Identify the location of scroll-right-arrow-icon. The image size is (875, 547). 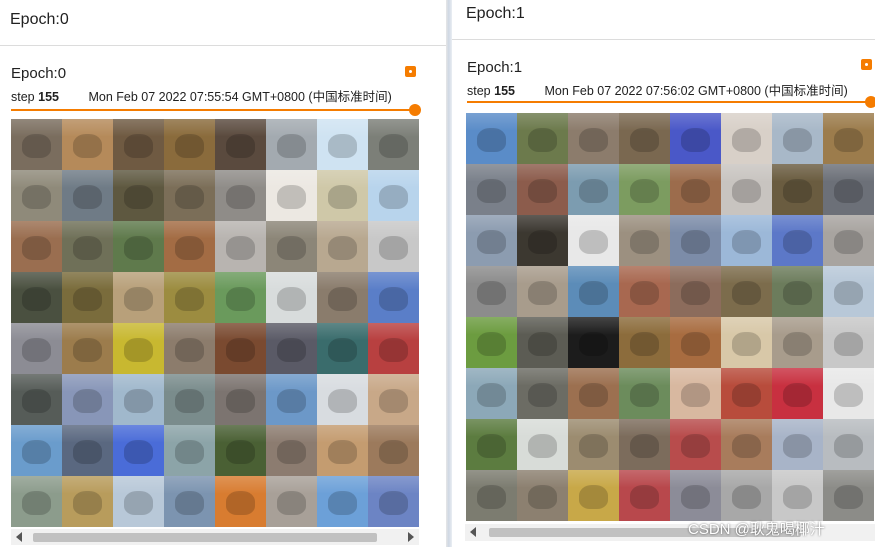
(411, 537).